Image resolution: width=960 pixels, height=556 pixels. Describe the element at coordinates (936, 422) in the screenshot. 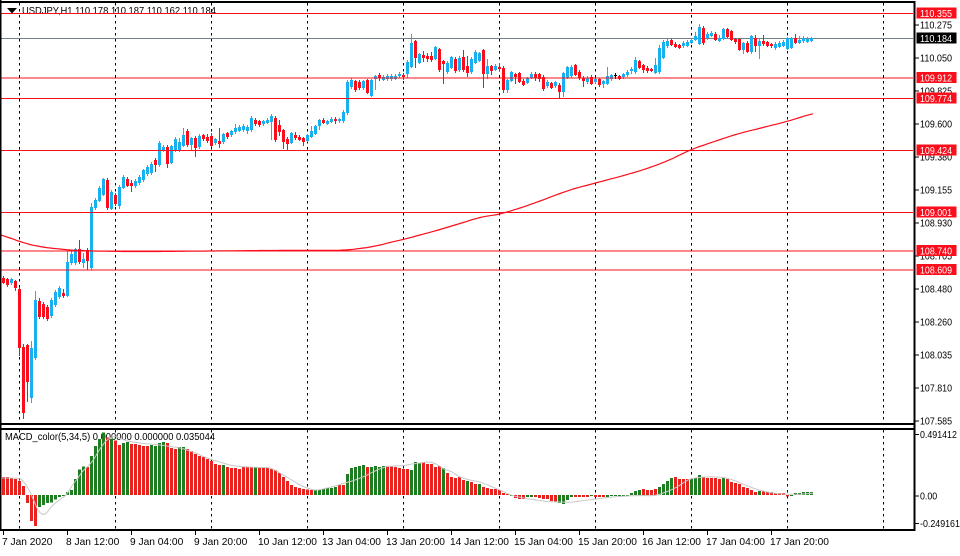

I see `svg-text: 107.585` at that location.